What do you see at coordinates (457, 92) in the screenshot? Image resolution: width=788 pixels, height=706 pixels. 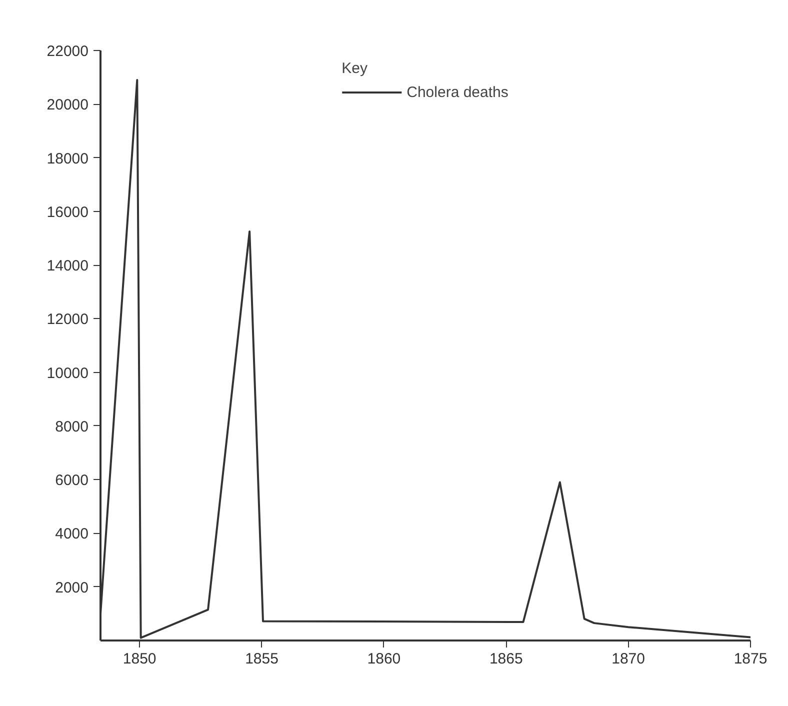 I see `legend-label: Cholera deaths` at bounding box center [457, 92].